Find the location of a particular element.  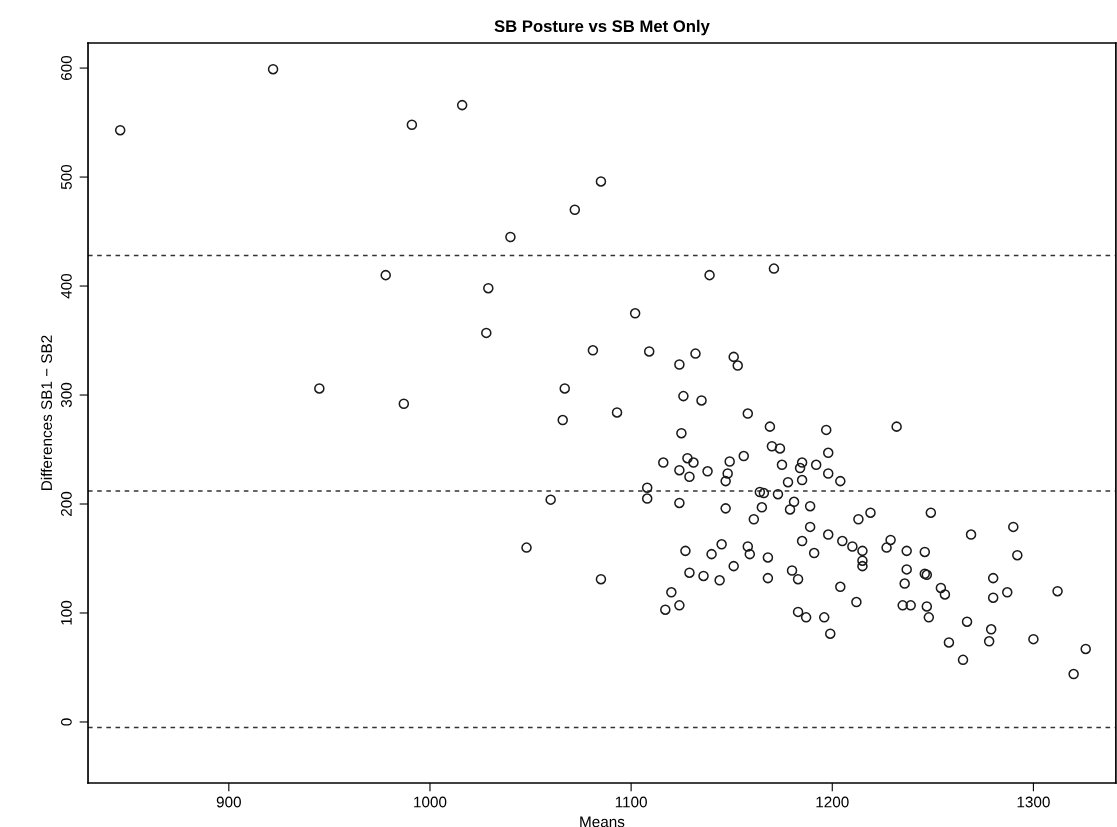

chart-title: SB Posture vs SB Met Only is located at coordinates (602, 27).